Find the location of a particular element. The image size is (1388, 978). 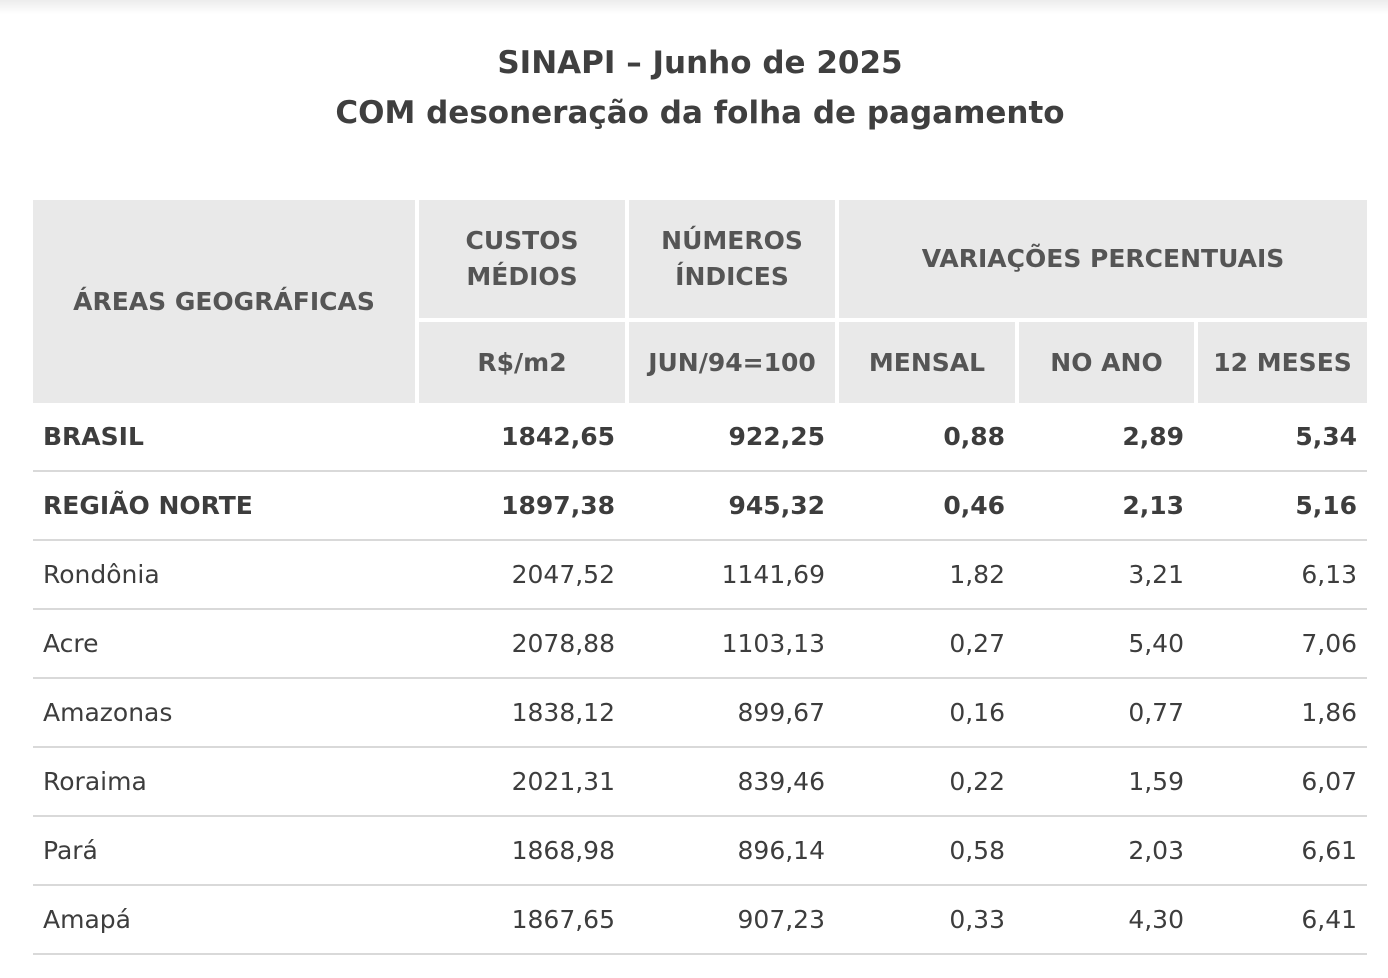

cell-custo-medio: 1897,38 is located at coordinates (520, 506).